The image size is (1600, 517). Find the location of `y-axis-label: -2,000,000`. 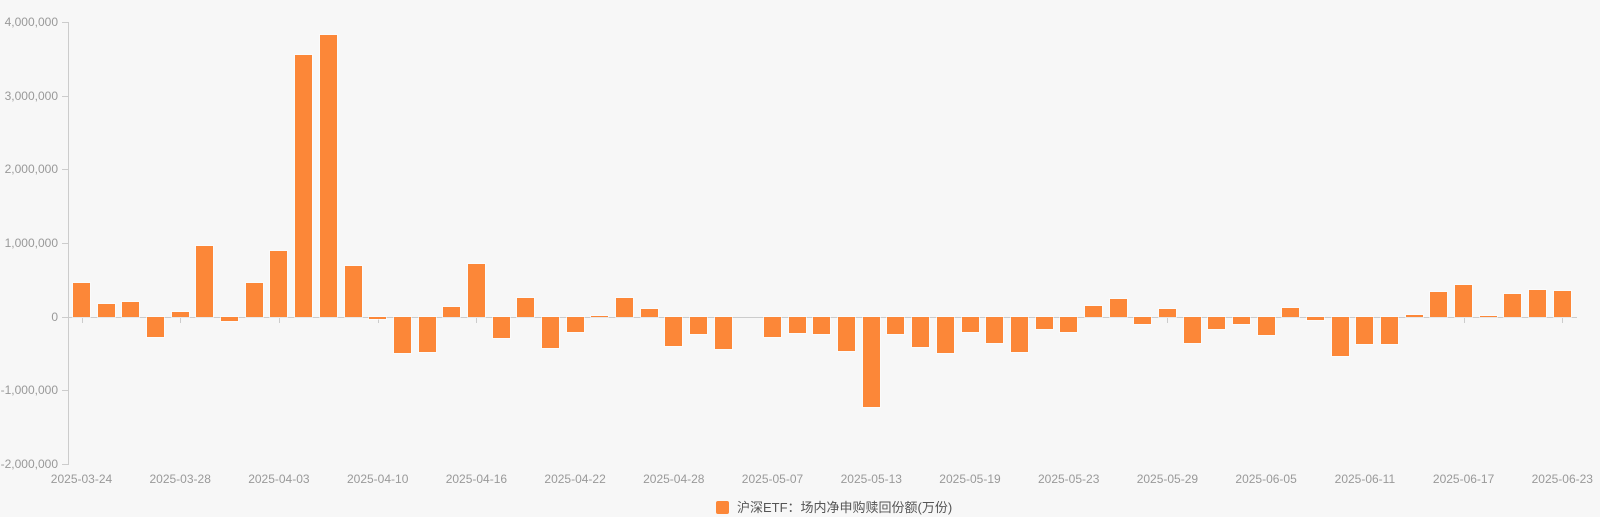

y-axis-label: -2,000,000 is located at coordinates (29, 464).